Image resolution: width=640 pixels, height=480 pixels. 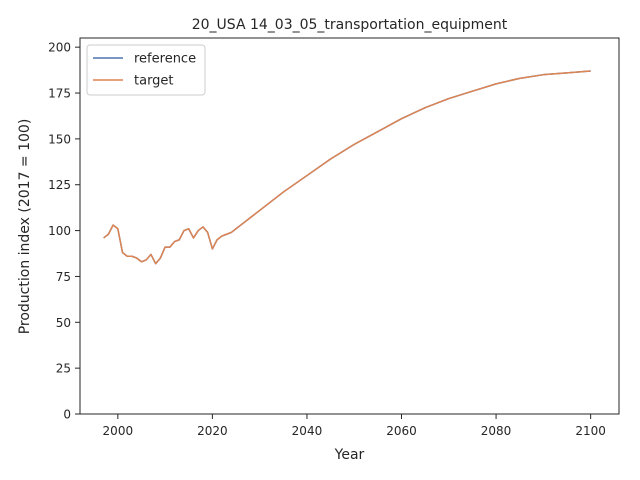 What do you see at coordinates (63, 277) in the screenshot?
I see `y-tick-label: 75` at bounding box center [63, 277].